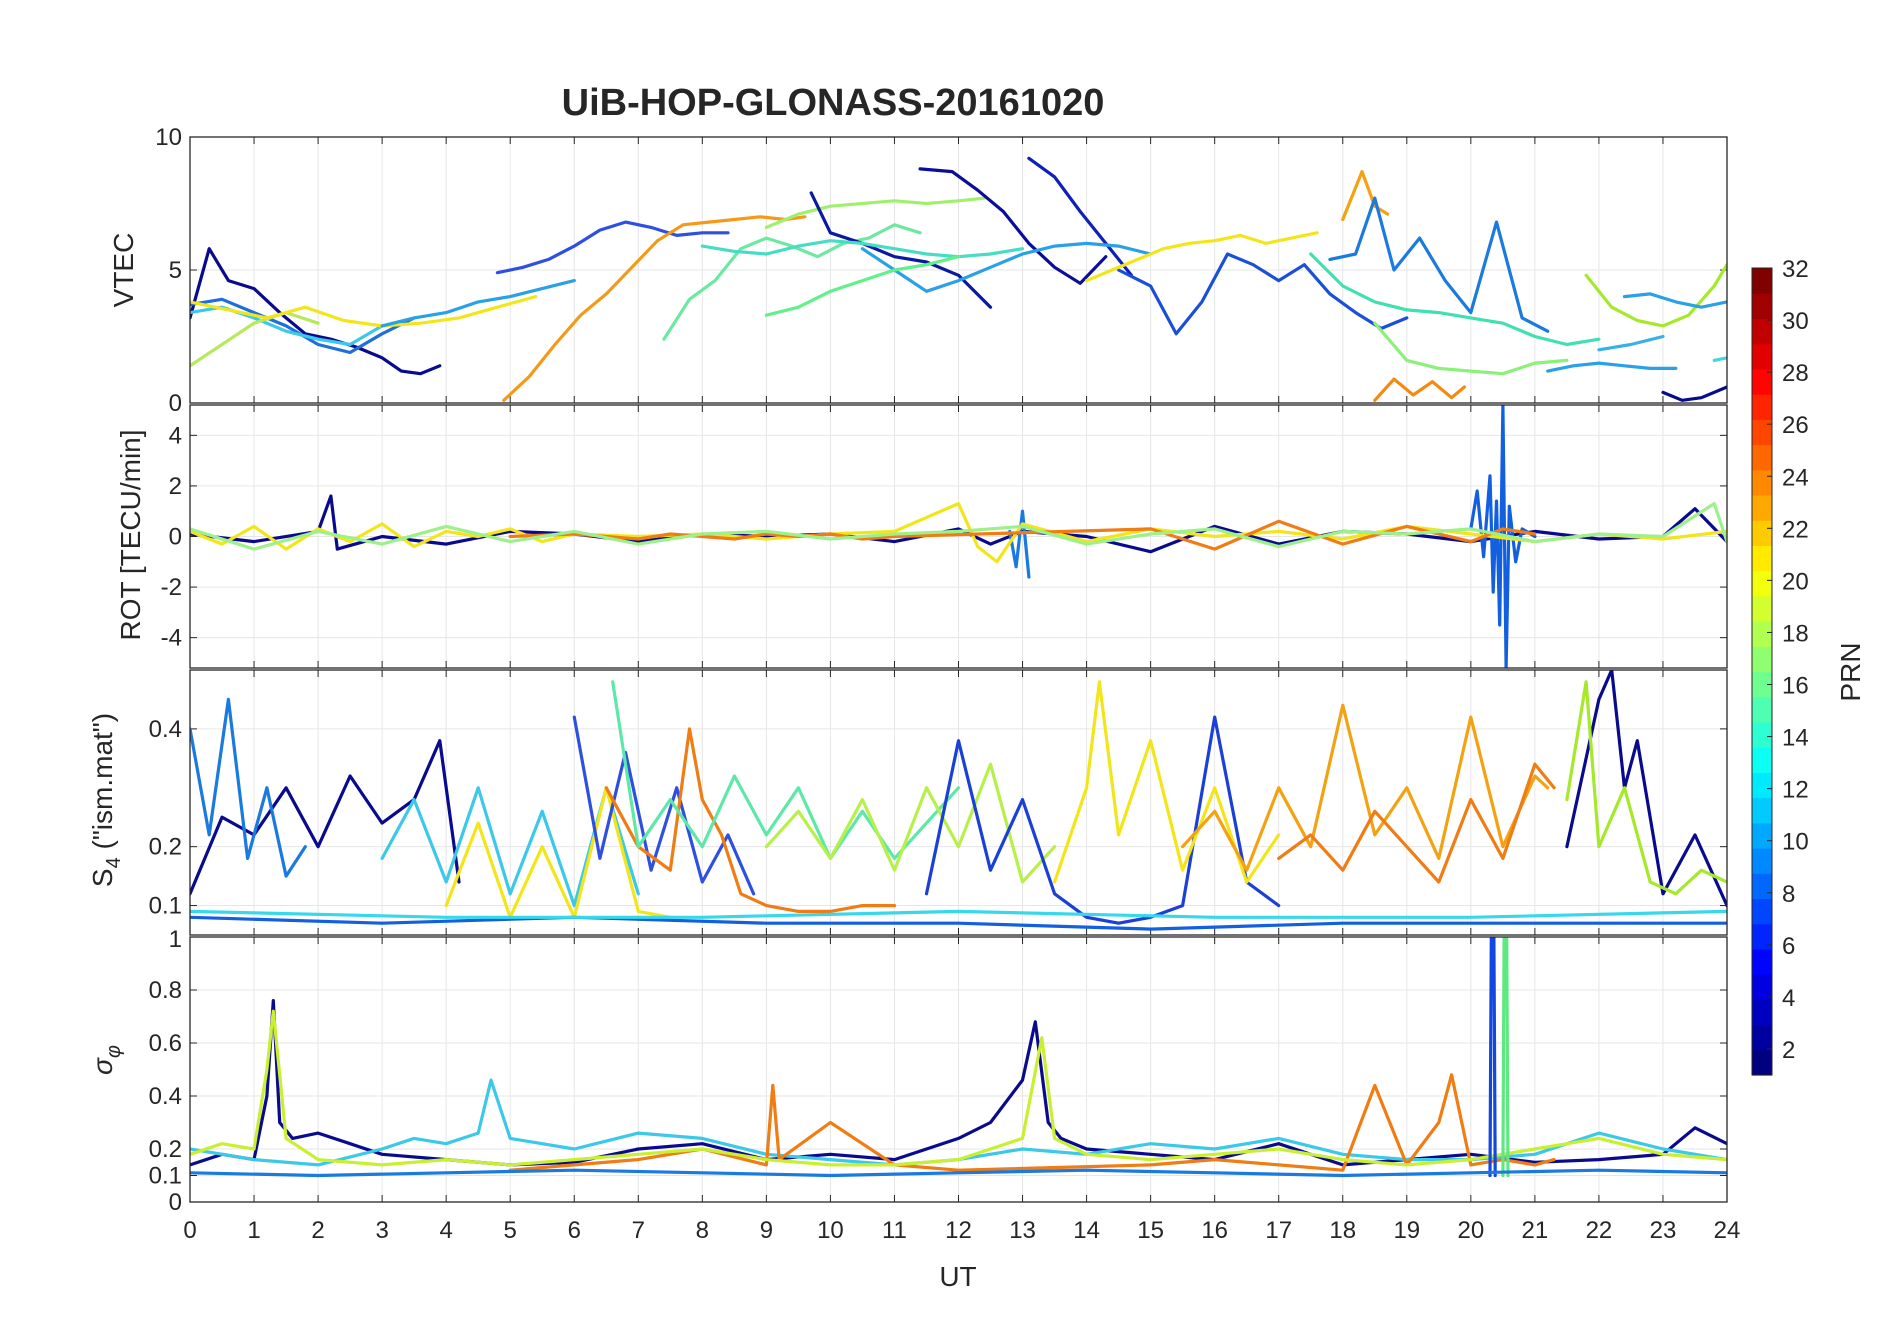 The width and height of the screenshot is (1902, 1330). What do you see at coordinates (106, 800) in the screenshot?
I see `s4-axis-label: S4 ("ism.mat")` at bounding box center [106, 800].